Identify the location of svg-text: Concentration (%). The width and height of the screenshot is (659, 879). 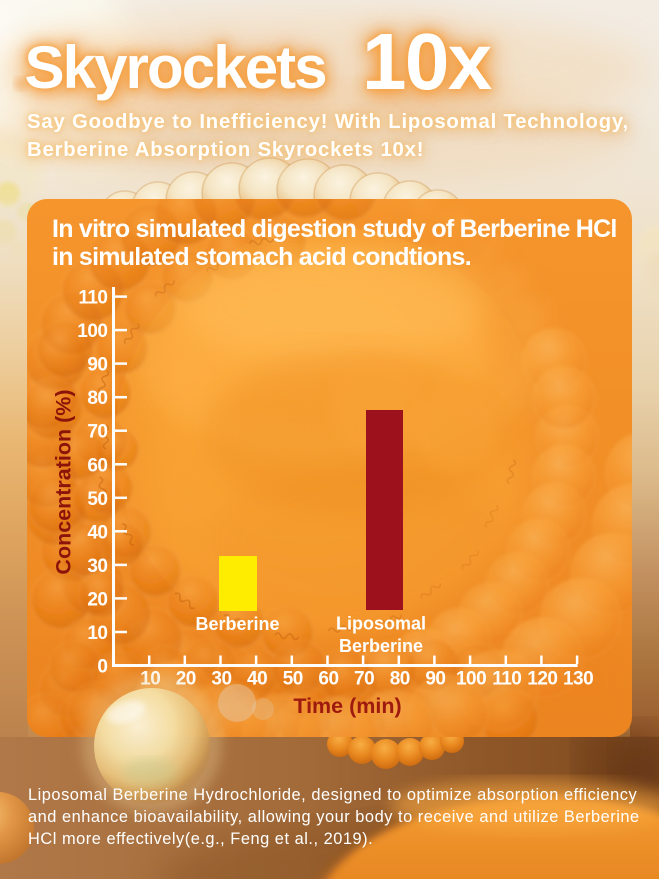
(64, 481).